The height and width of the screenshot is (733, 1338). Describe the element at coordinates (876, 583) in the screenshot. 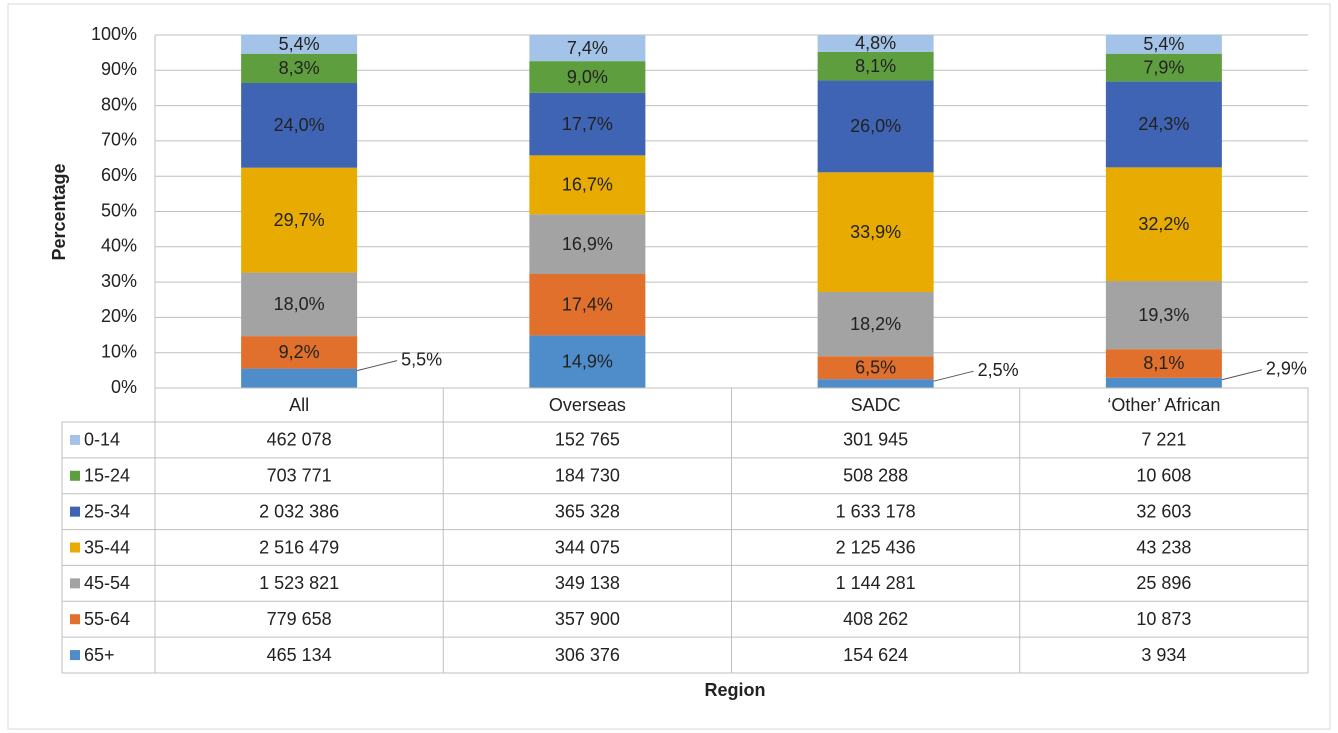

I see `table-cell: 1 144 281` at that location.